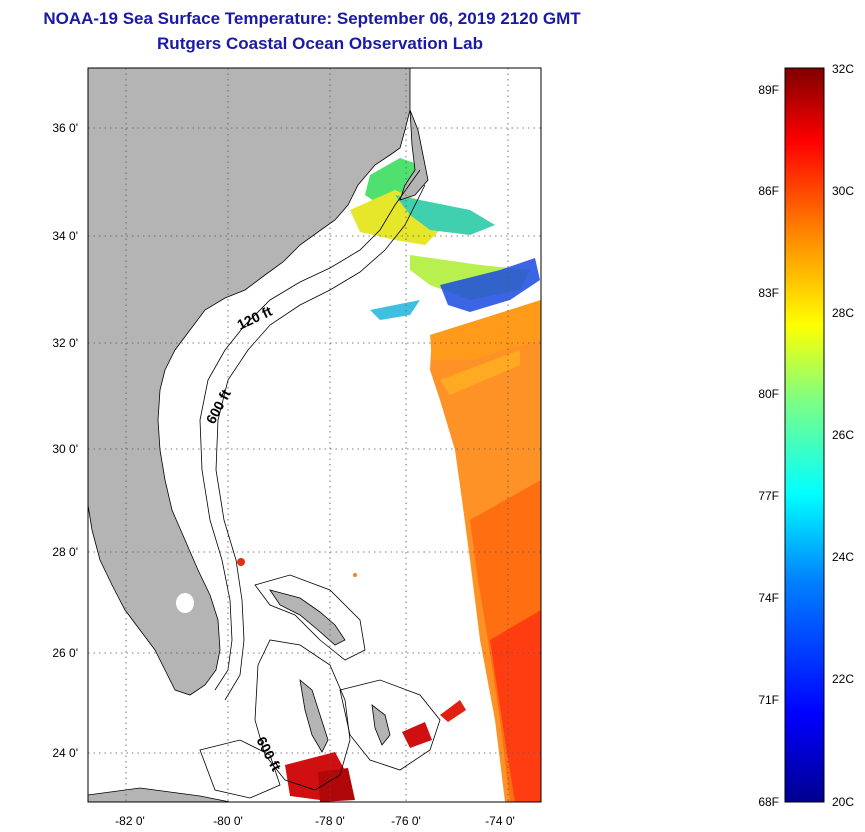  Describe the element at coordinates (768, 496) in the screenshot. I see `colorbar-f-label: 77F` at that location.